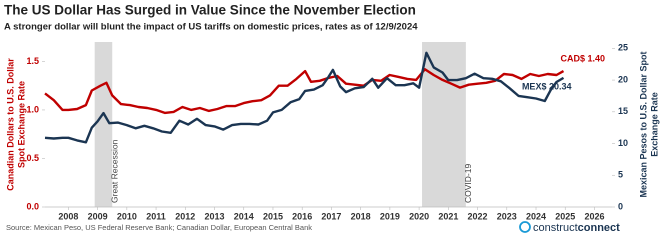  I want to click on x-tick-label: 2022, so click(478, 216).